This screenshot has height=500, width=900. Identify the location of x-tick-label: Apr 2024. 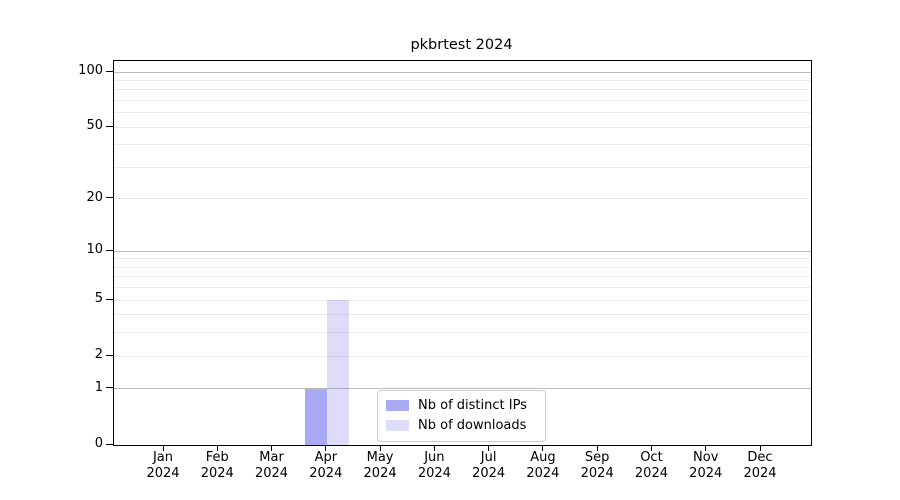
(326, 466).